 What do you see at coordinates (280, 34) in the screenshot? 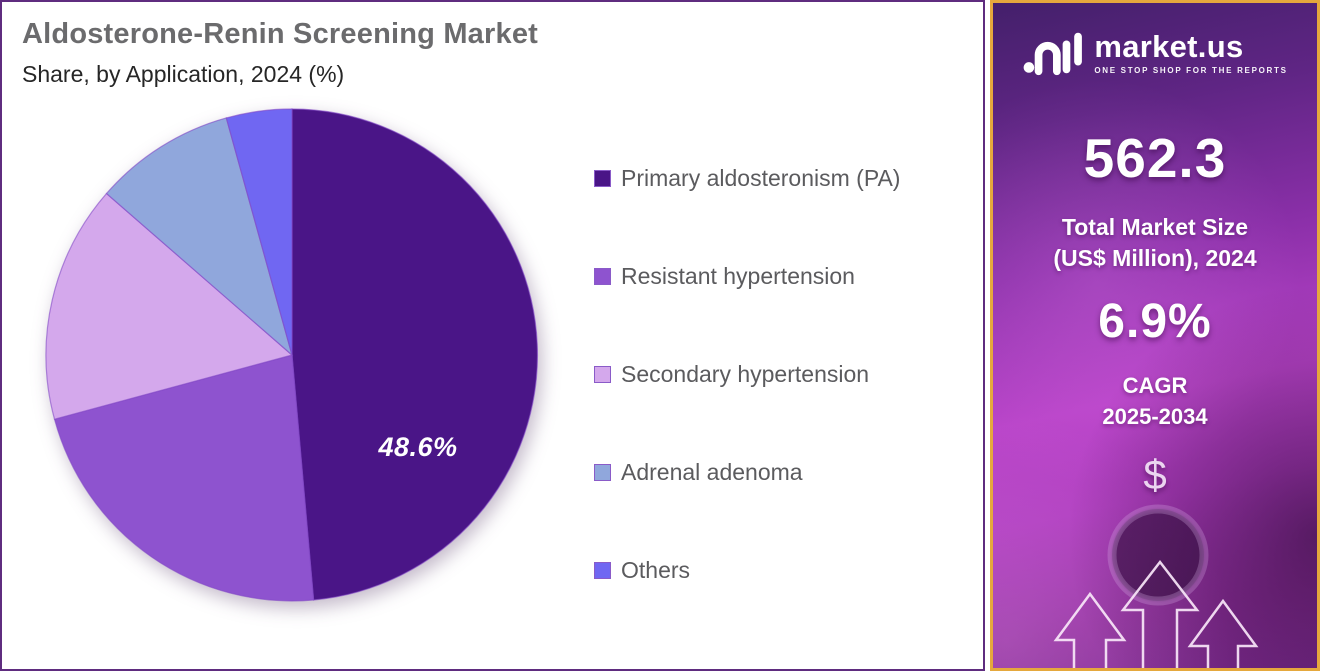
I see `page-title: Aldosterone-Renin Screening Market` at bounding box center [280, 34].